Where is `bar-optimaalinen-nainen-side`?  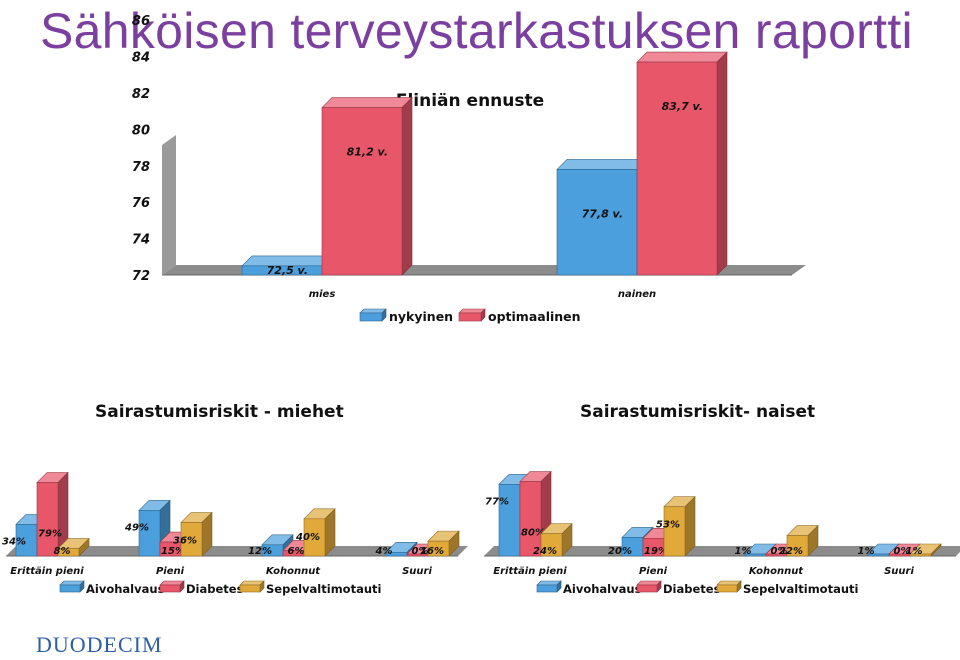
bar-optimaalinen-nainen-side is located at coordinates (722, 163).